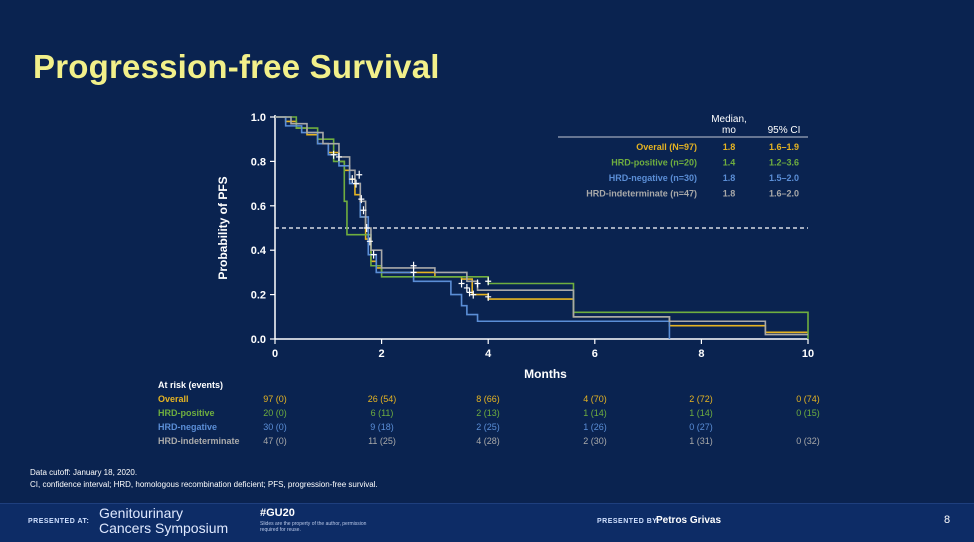 This screenshot has height=542, width=974. I want to click on at-risk-cell: 8 (66), so click(488, 399).